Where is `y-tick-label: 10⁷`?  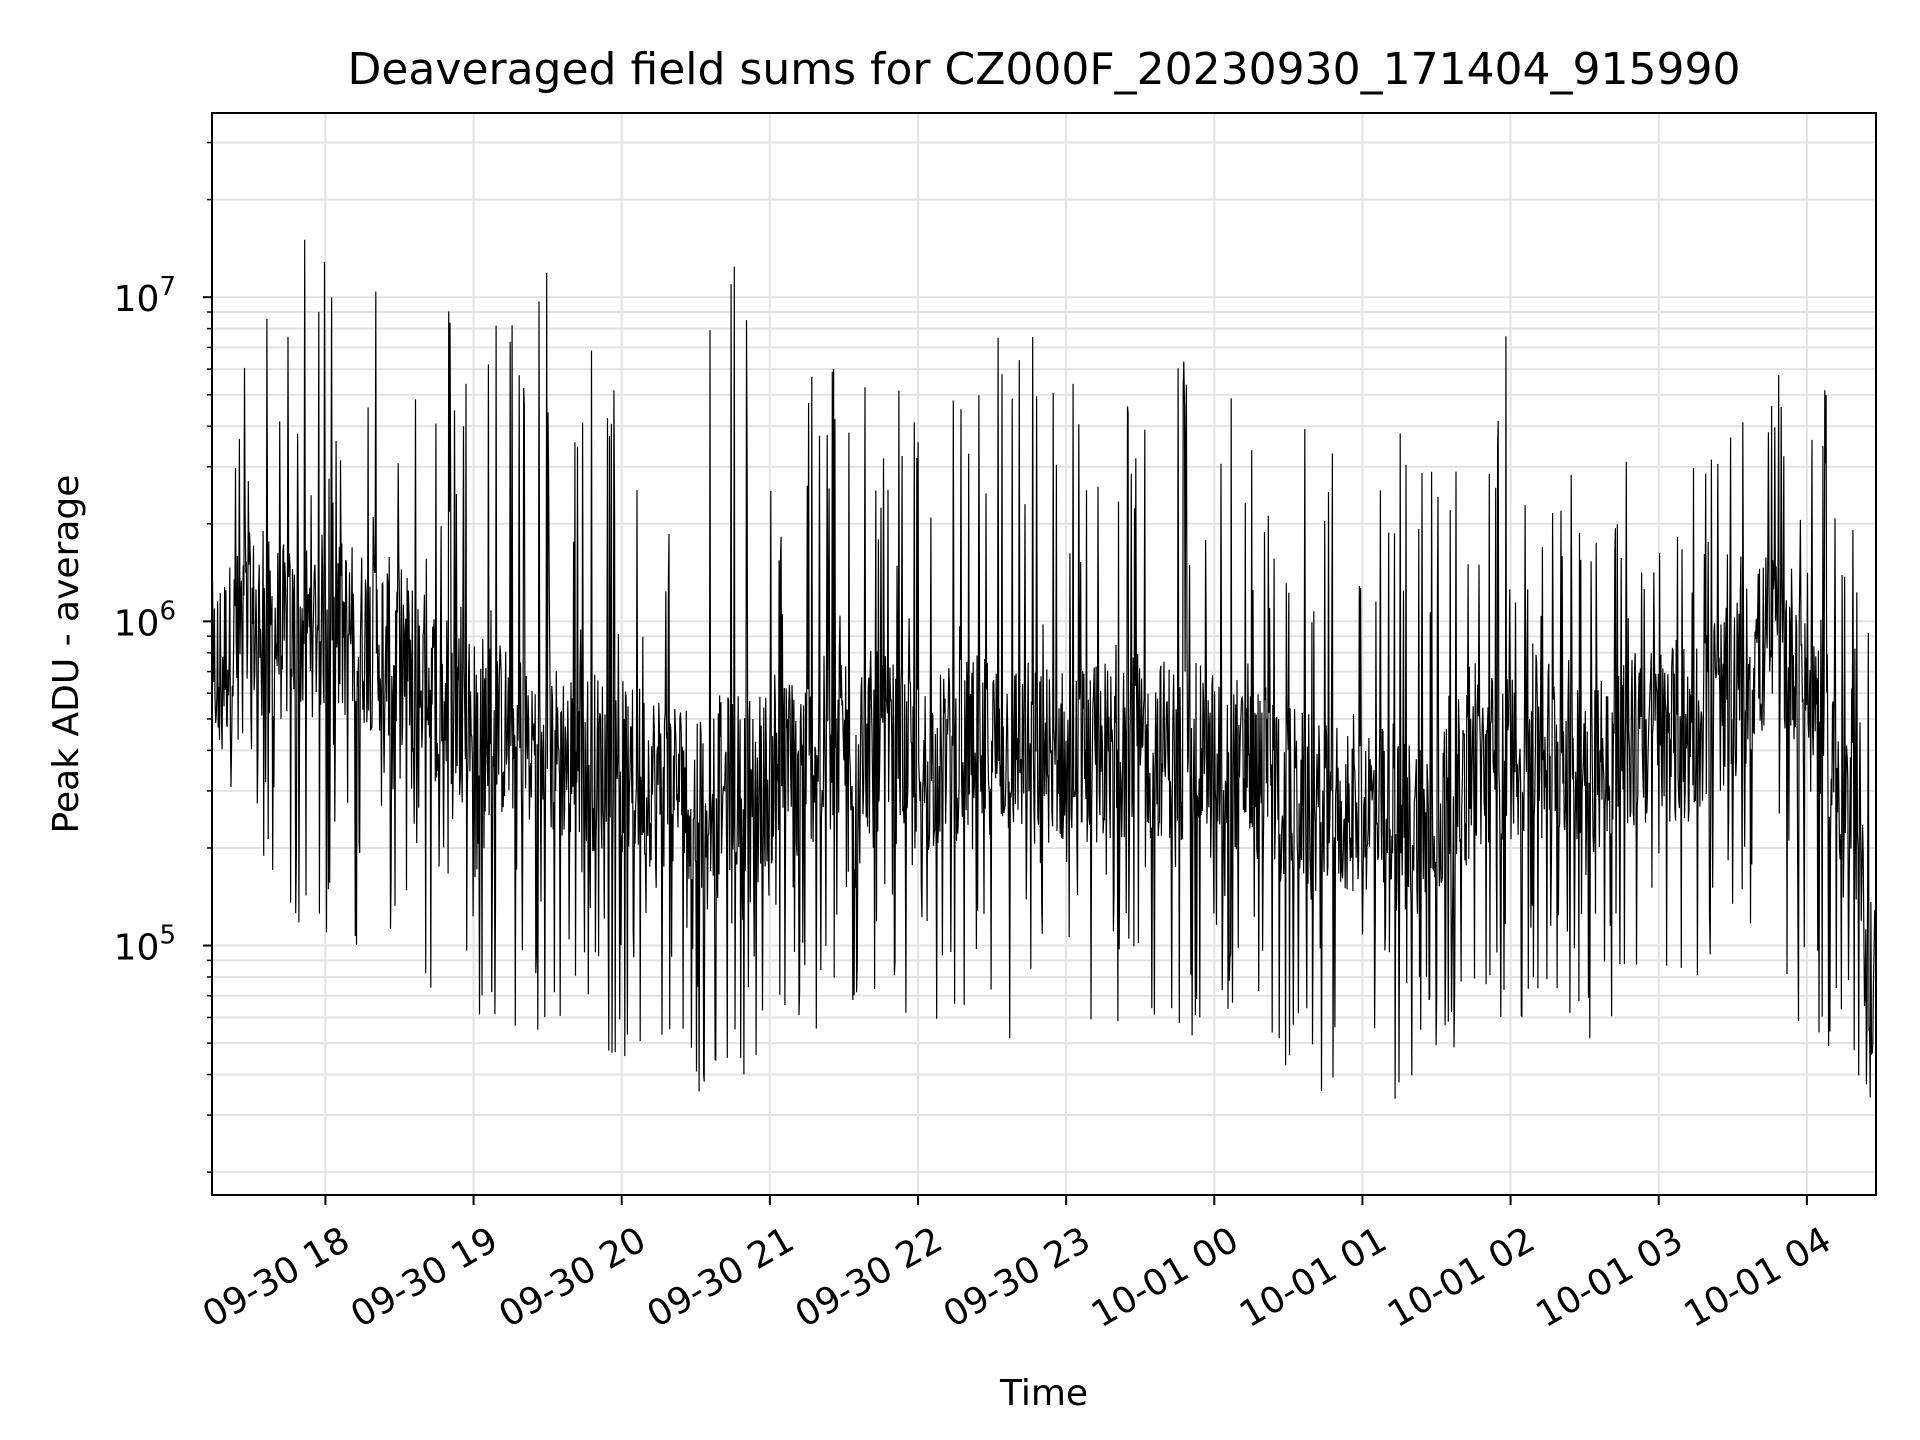
y-tick-label: 10⁷ is located at coordinates (145, 296).